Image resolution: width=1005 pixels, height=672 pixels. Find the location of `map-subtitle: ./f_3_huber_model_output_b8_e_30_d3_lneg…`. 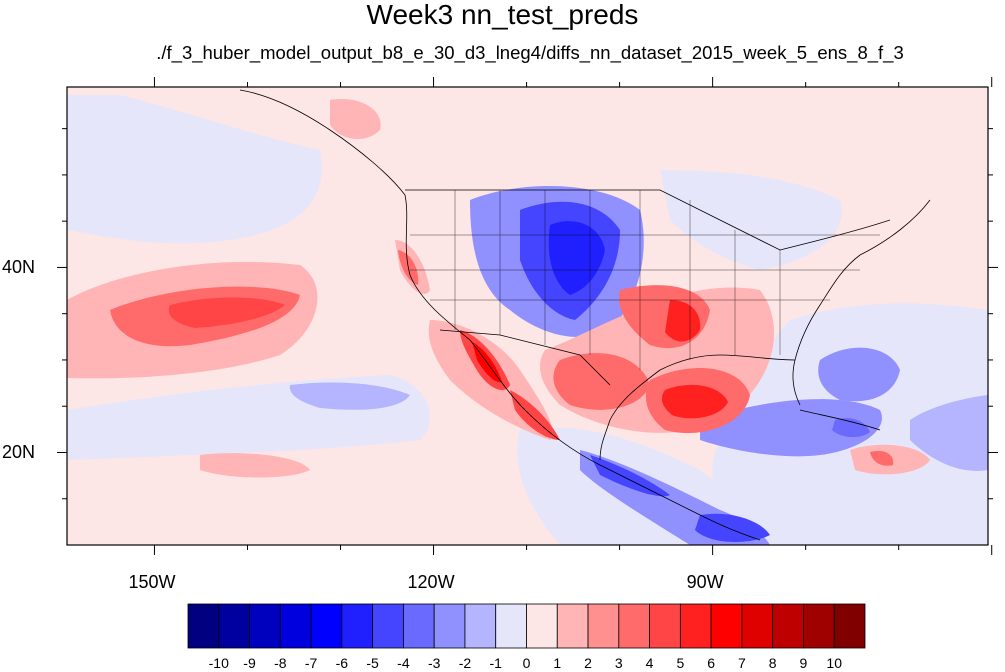

map-subtitle: ./f_3_huber_model_output_b8_e_30_d3_lneg… is located at coordinates (530, 52).